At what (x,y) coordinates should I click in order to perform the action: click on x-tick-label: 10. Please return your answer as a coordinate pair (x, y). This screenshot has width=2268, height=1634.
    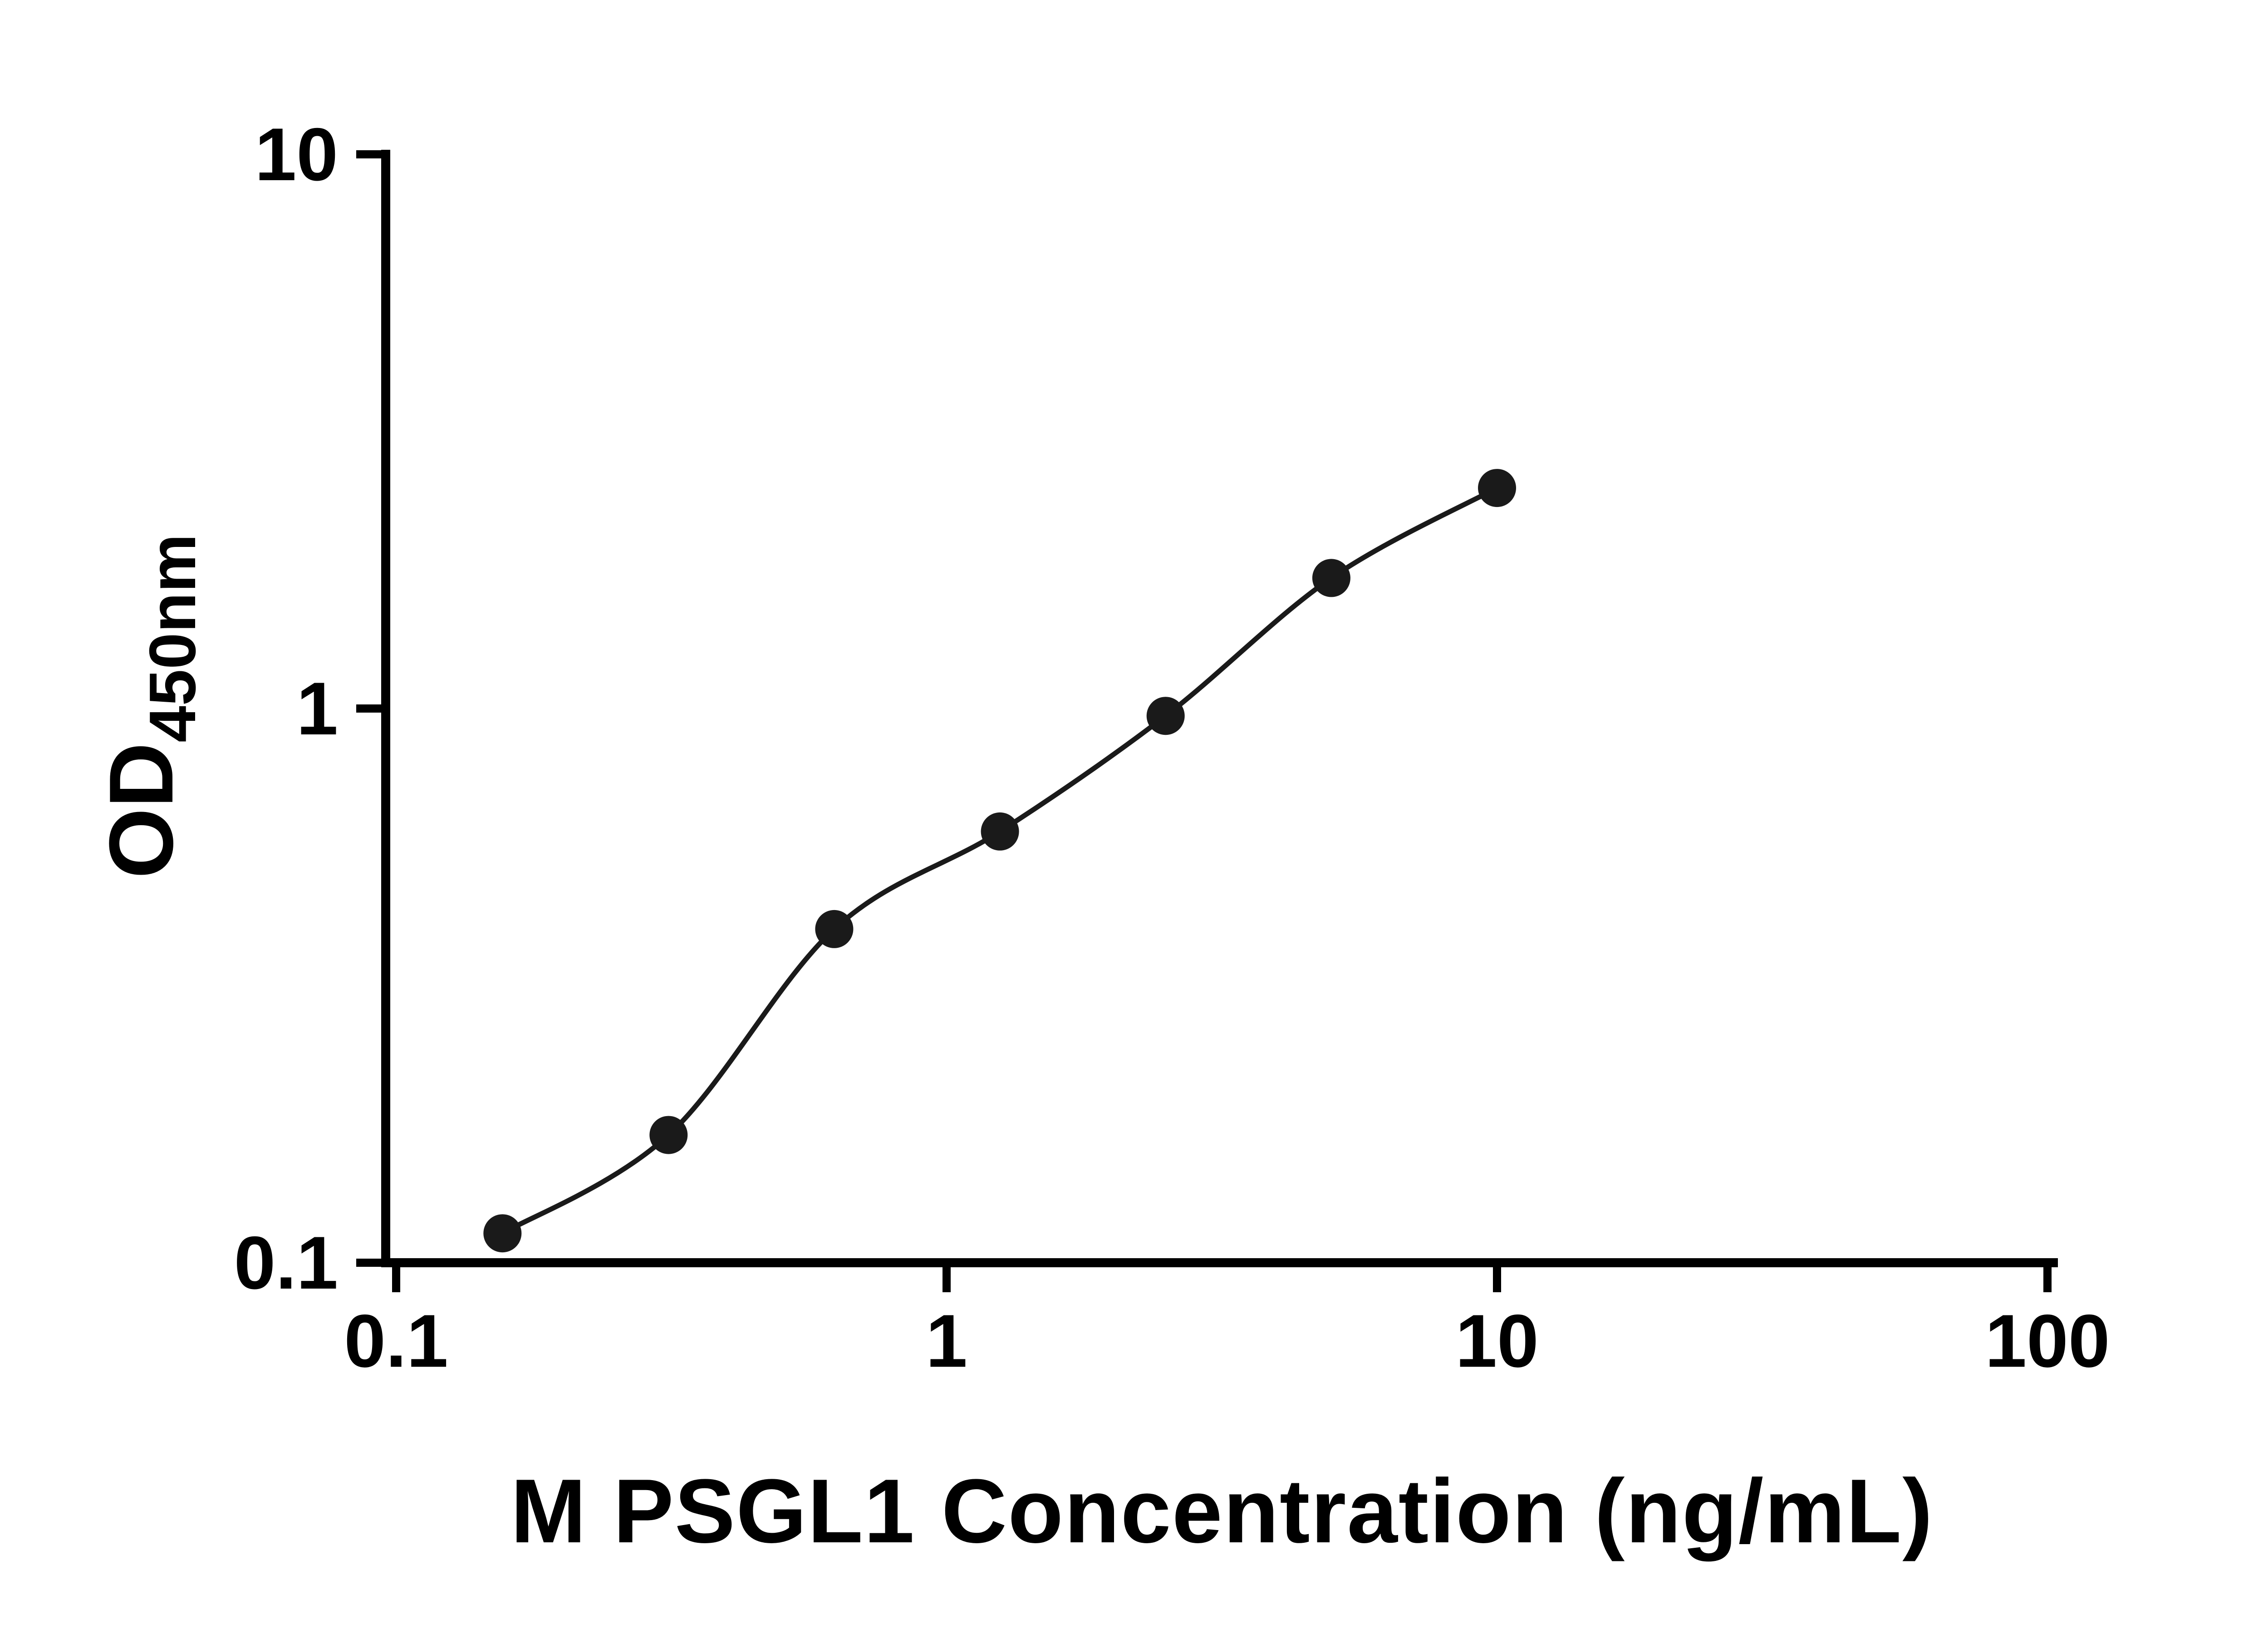
    Looking at the image, I should click on (1497, 1341).